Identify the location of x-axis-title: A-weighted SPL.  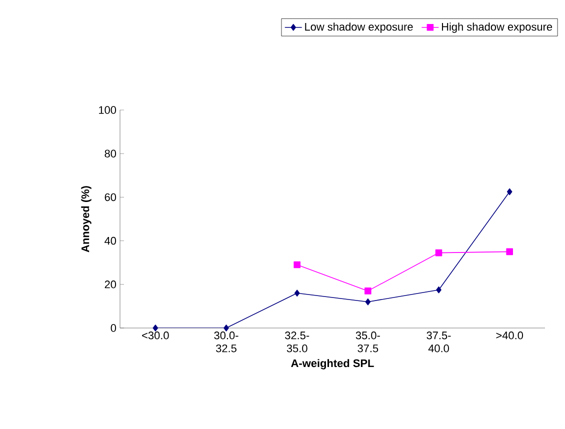
(332, 364).